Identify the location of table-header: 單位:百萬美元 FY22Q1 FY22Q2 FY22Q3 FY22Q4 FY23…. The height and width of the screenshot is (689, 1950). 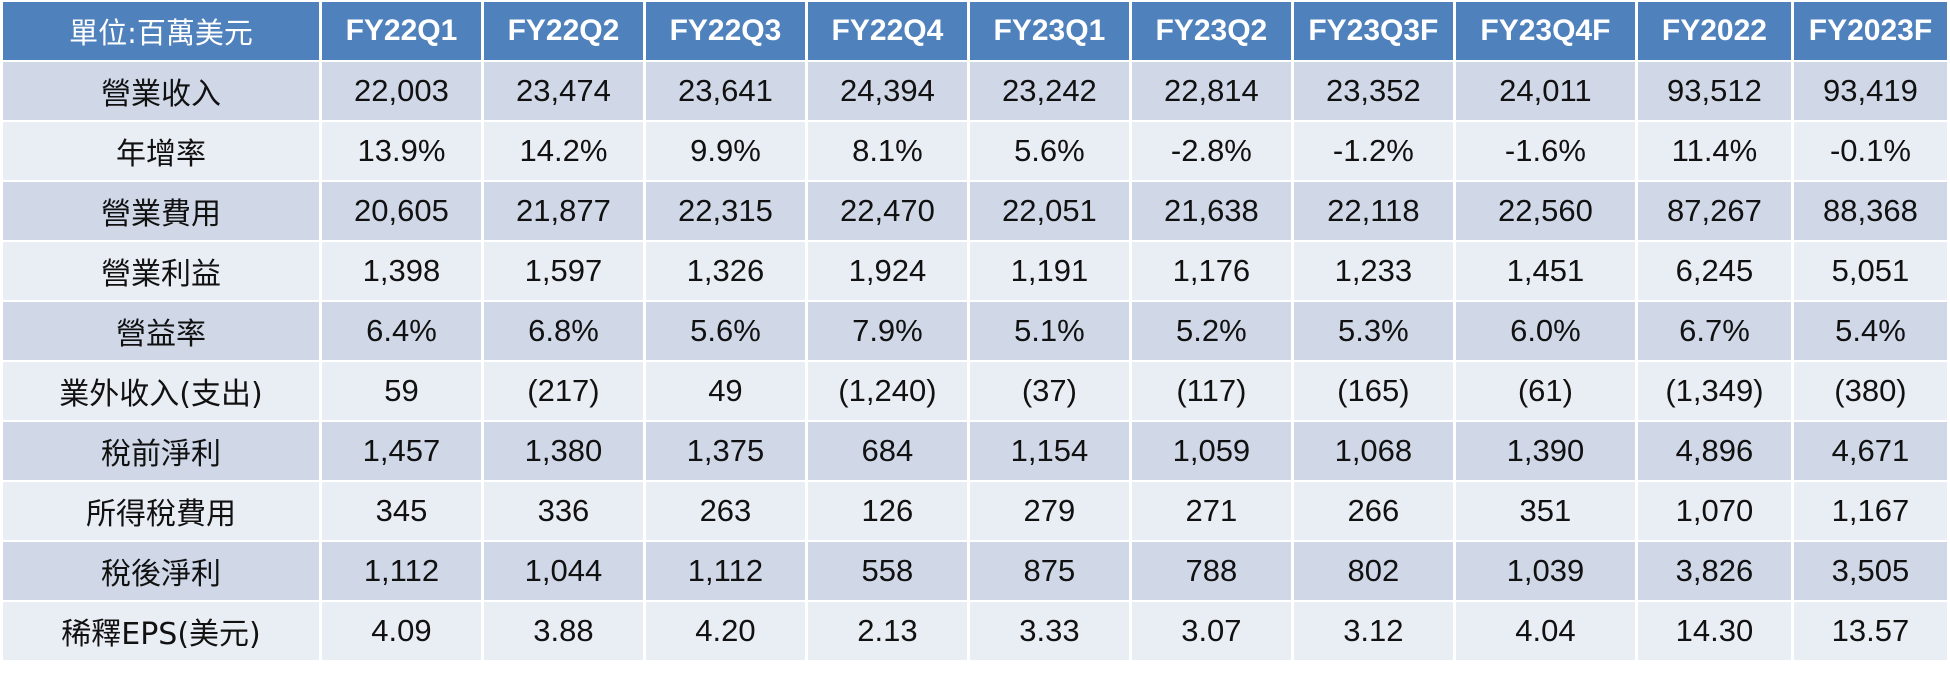
(975, 31).